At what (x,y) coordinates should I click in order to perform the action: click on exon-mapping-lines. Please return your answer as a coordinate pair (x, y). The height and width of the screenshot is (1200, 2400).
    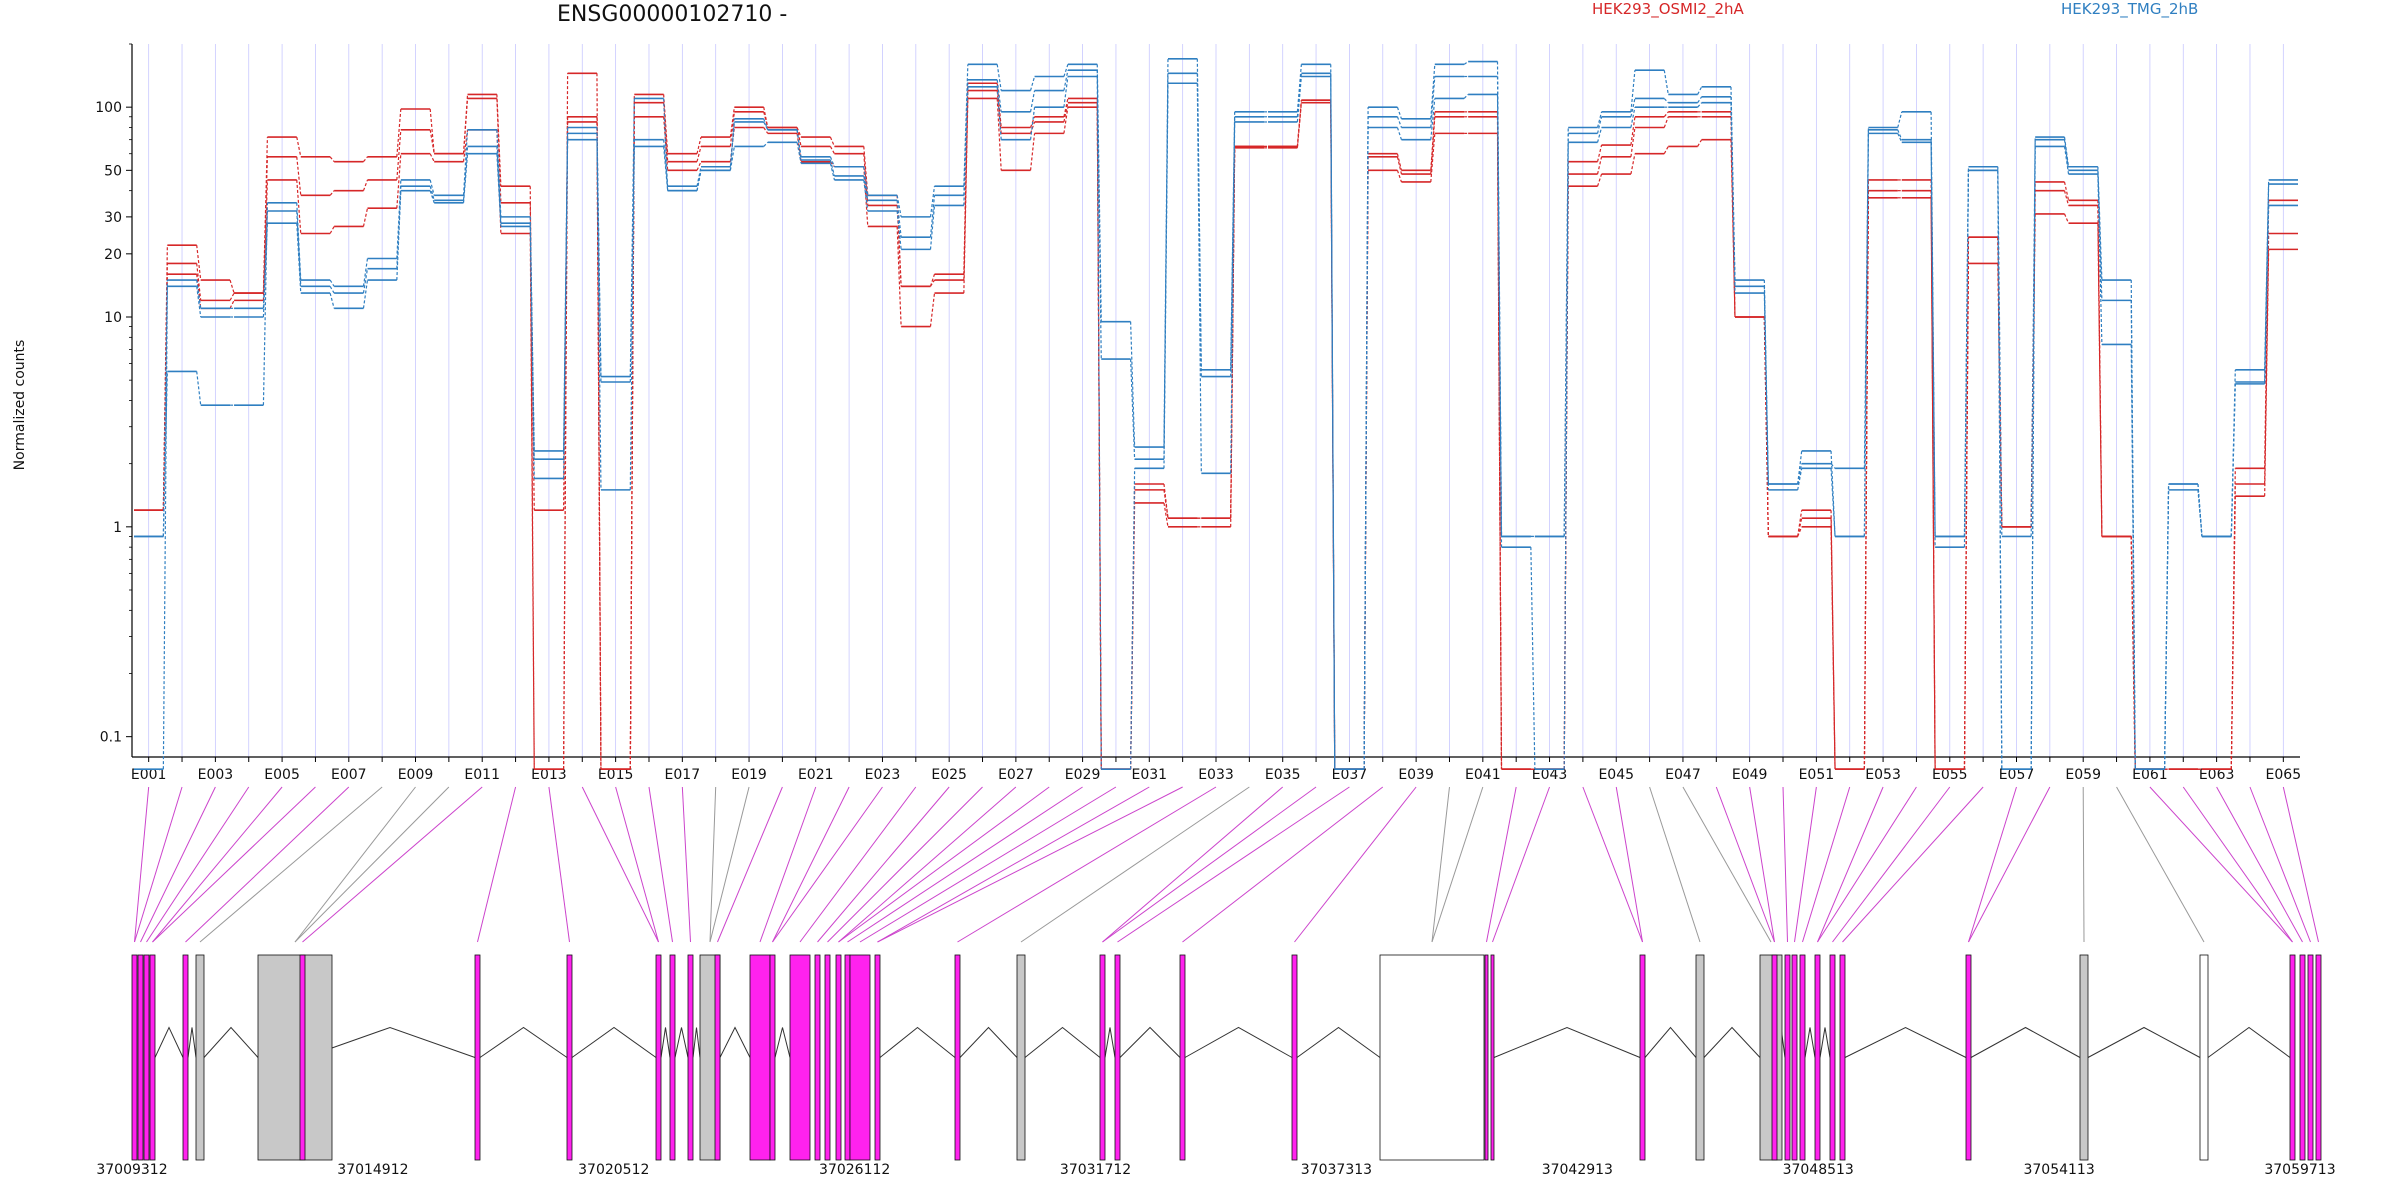
    Looking at the image, I should click on (1226, 864).